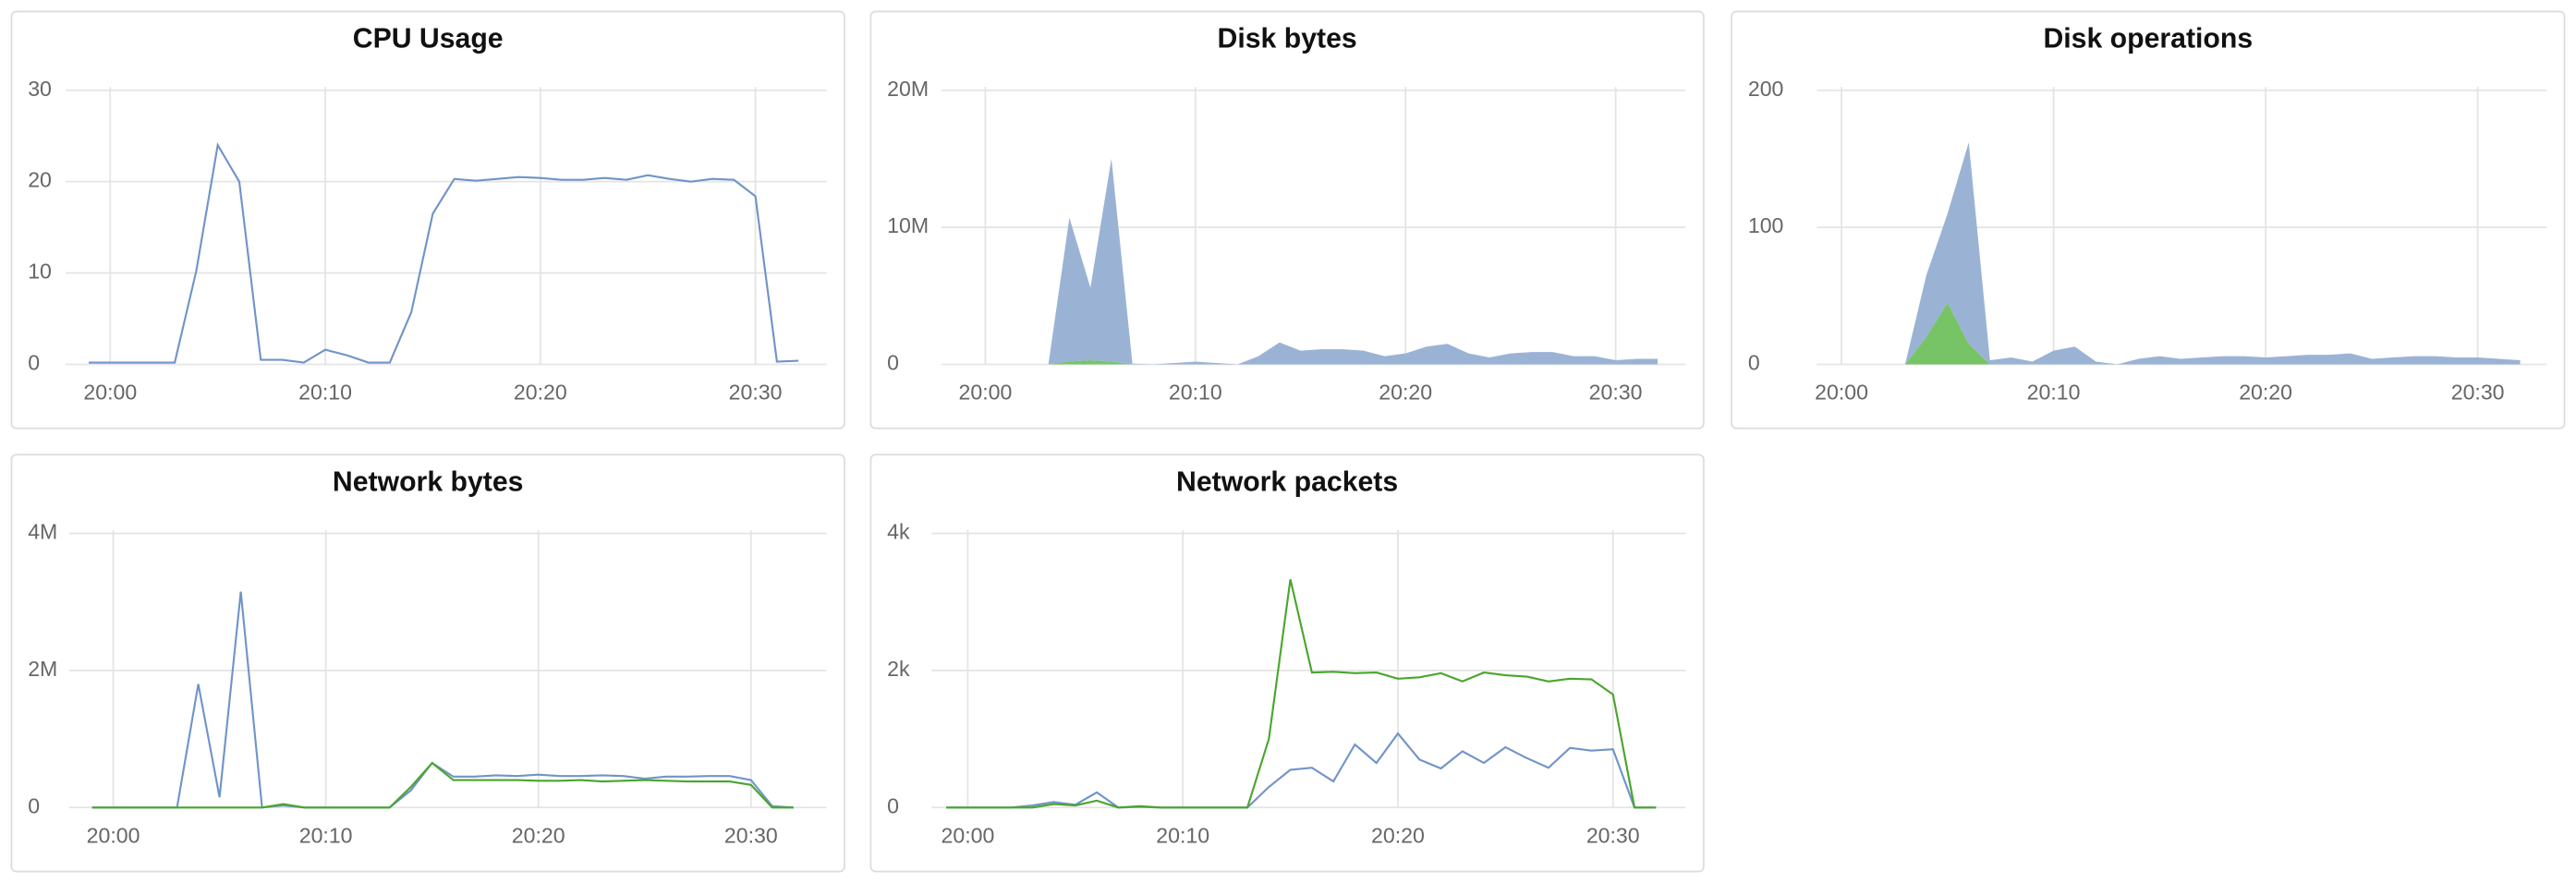  Describe the element at coordinates (40, 180) in the screenshot. I see `y-tick-label: 20` at that location.